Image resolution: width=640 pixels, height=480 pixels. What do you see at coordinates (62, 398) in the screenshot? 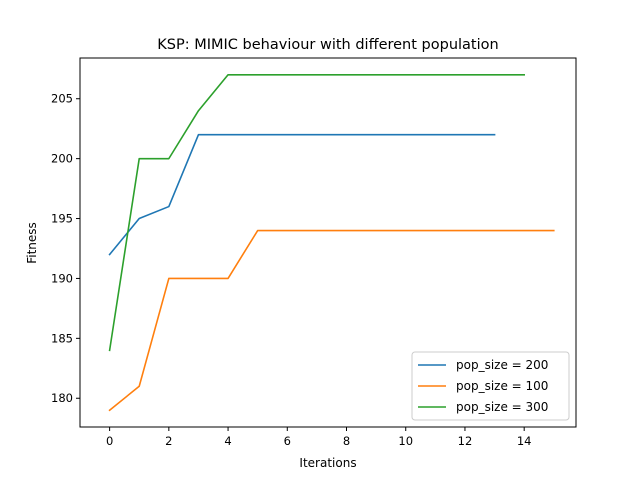
I see `y-tick-label: 180` at bounding box center [62, 398].